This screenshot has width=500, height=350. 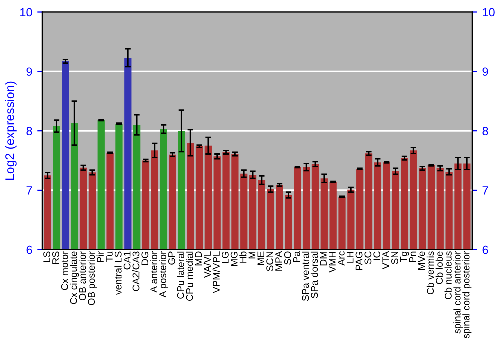 What do you see at coordinates (136, 272) in the screenshot?
I see `x-tick-label: CA2/CA3` at bounding box center [136, 272].